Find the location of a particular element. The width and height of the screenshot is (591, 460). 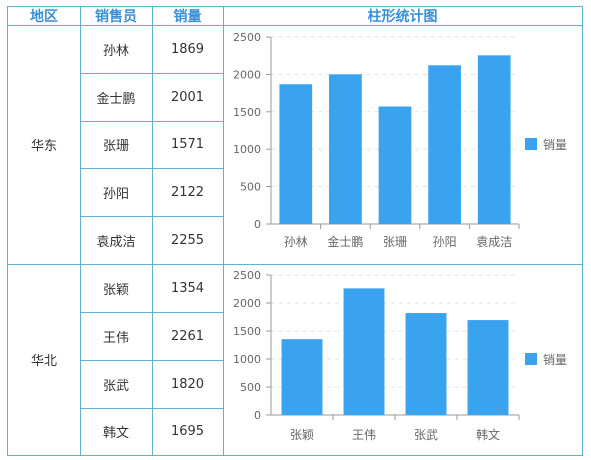

sales-cell: 2255 is located at coordinates (187, 240).